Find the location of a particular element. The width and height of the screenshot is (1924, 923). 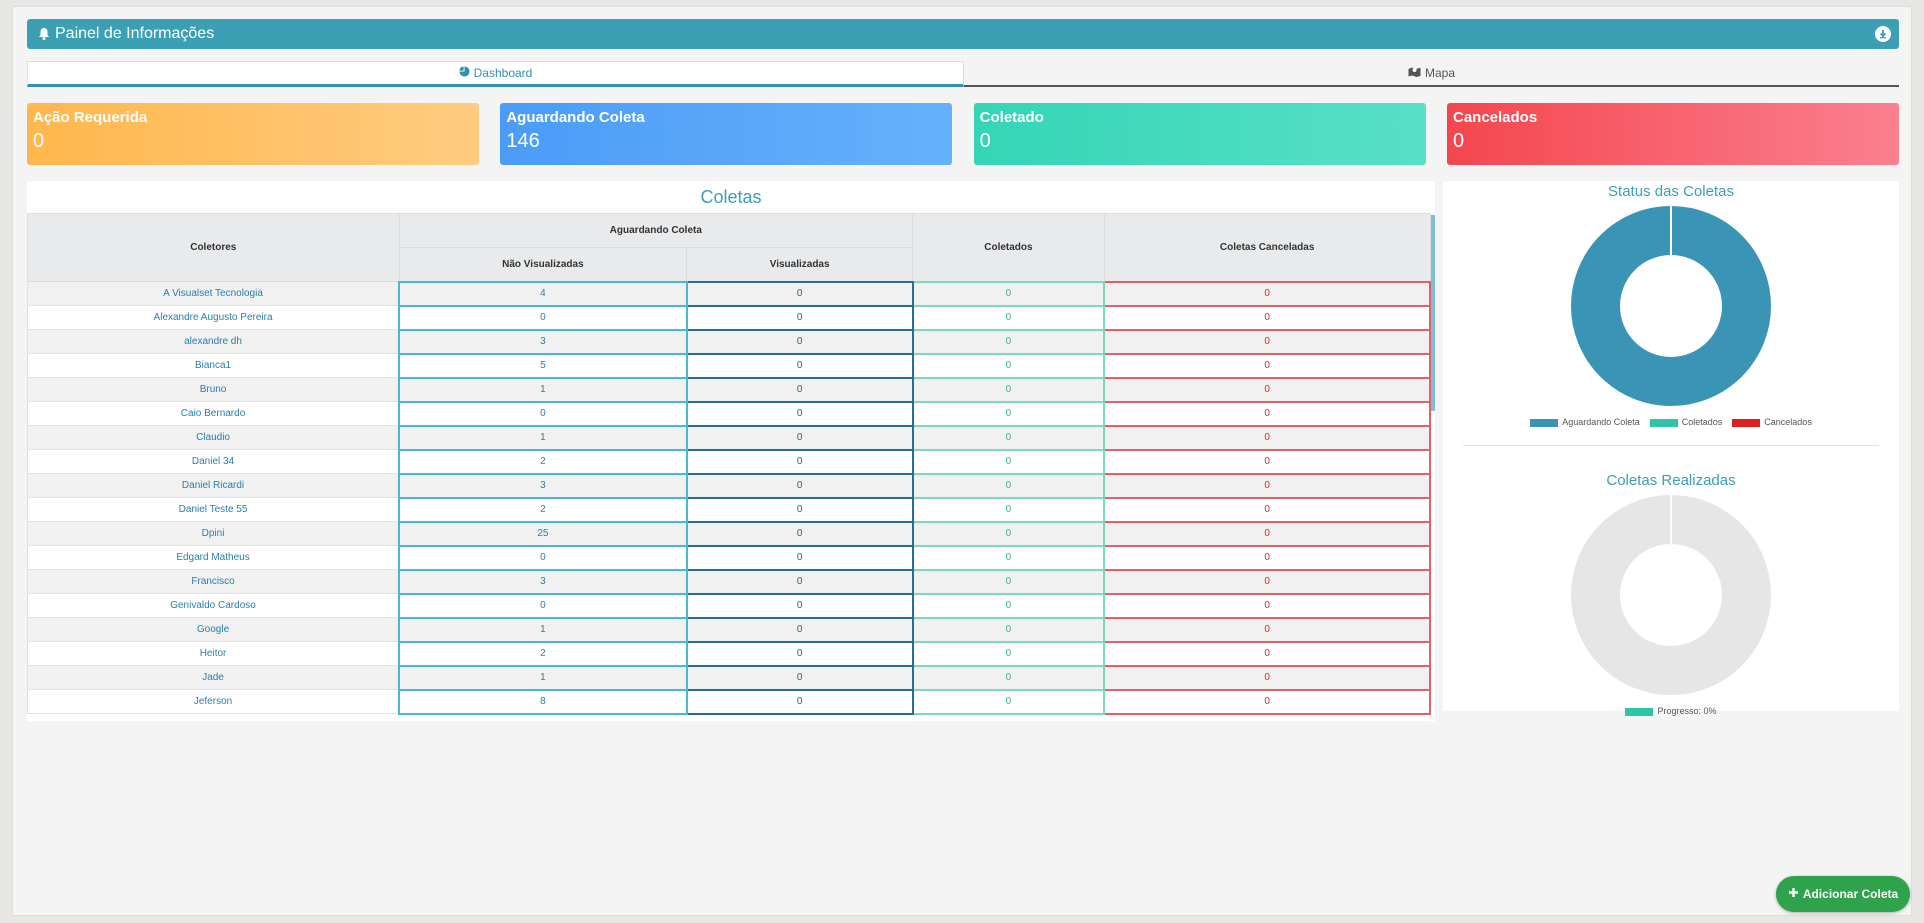

table-row: Jeferson 8 0 0 0 is located at coordinates (729, 701).